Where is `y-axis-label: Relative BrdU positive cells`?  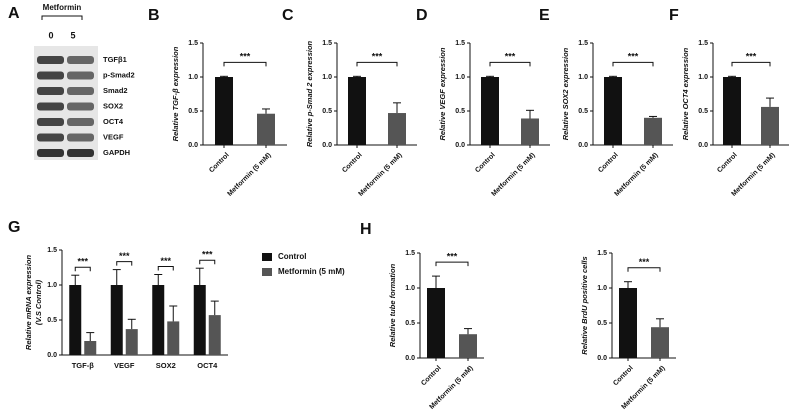 y-axis-label: Relative BrdU positive cells is located at coordinates (584, 305).